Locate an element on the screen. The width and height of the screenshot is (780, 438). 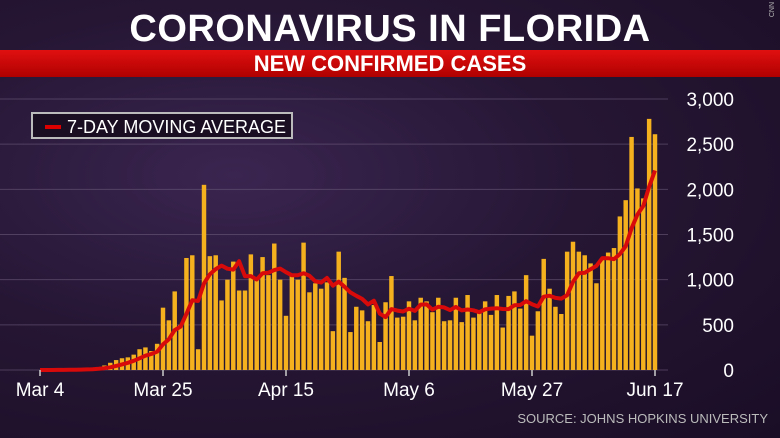
y-tick-label: 2,500 is located at coordinates (710, 145).